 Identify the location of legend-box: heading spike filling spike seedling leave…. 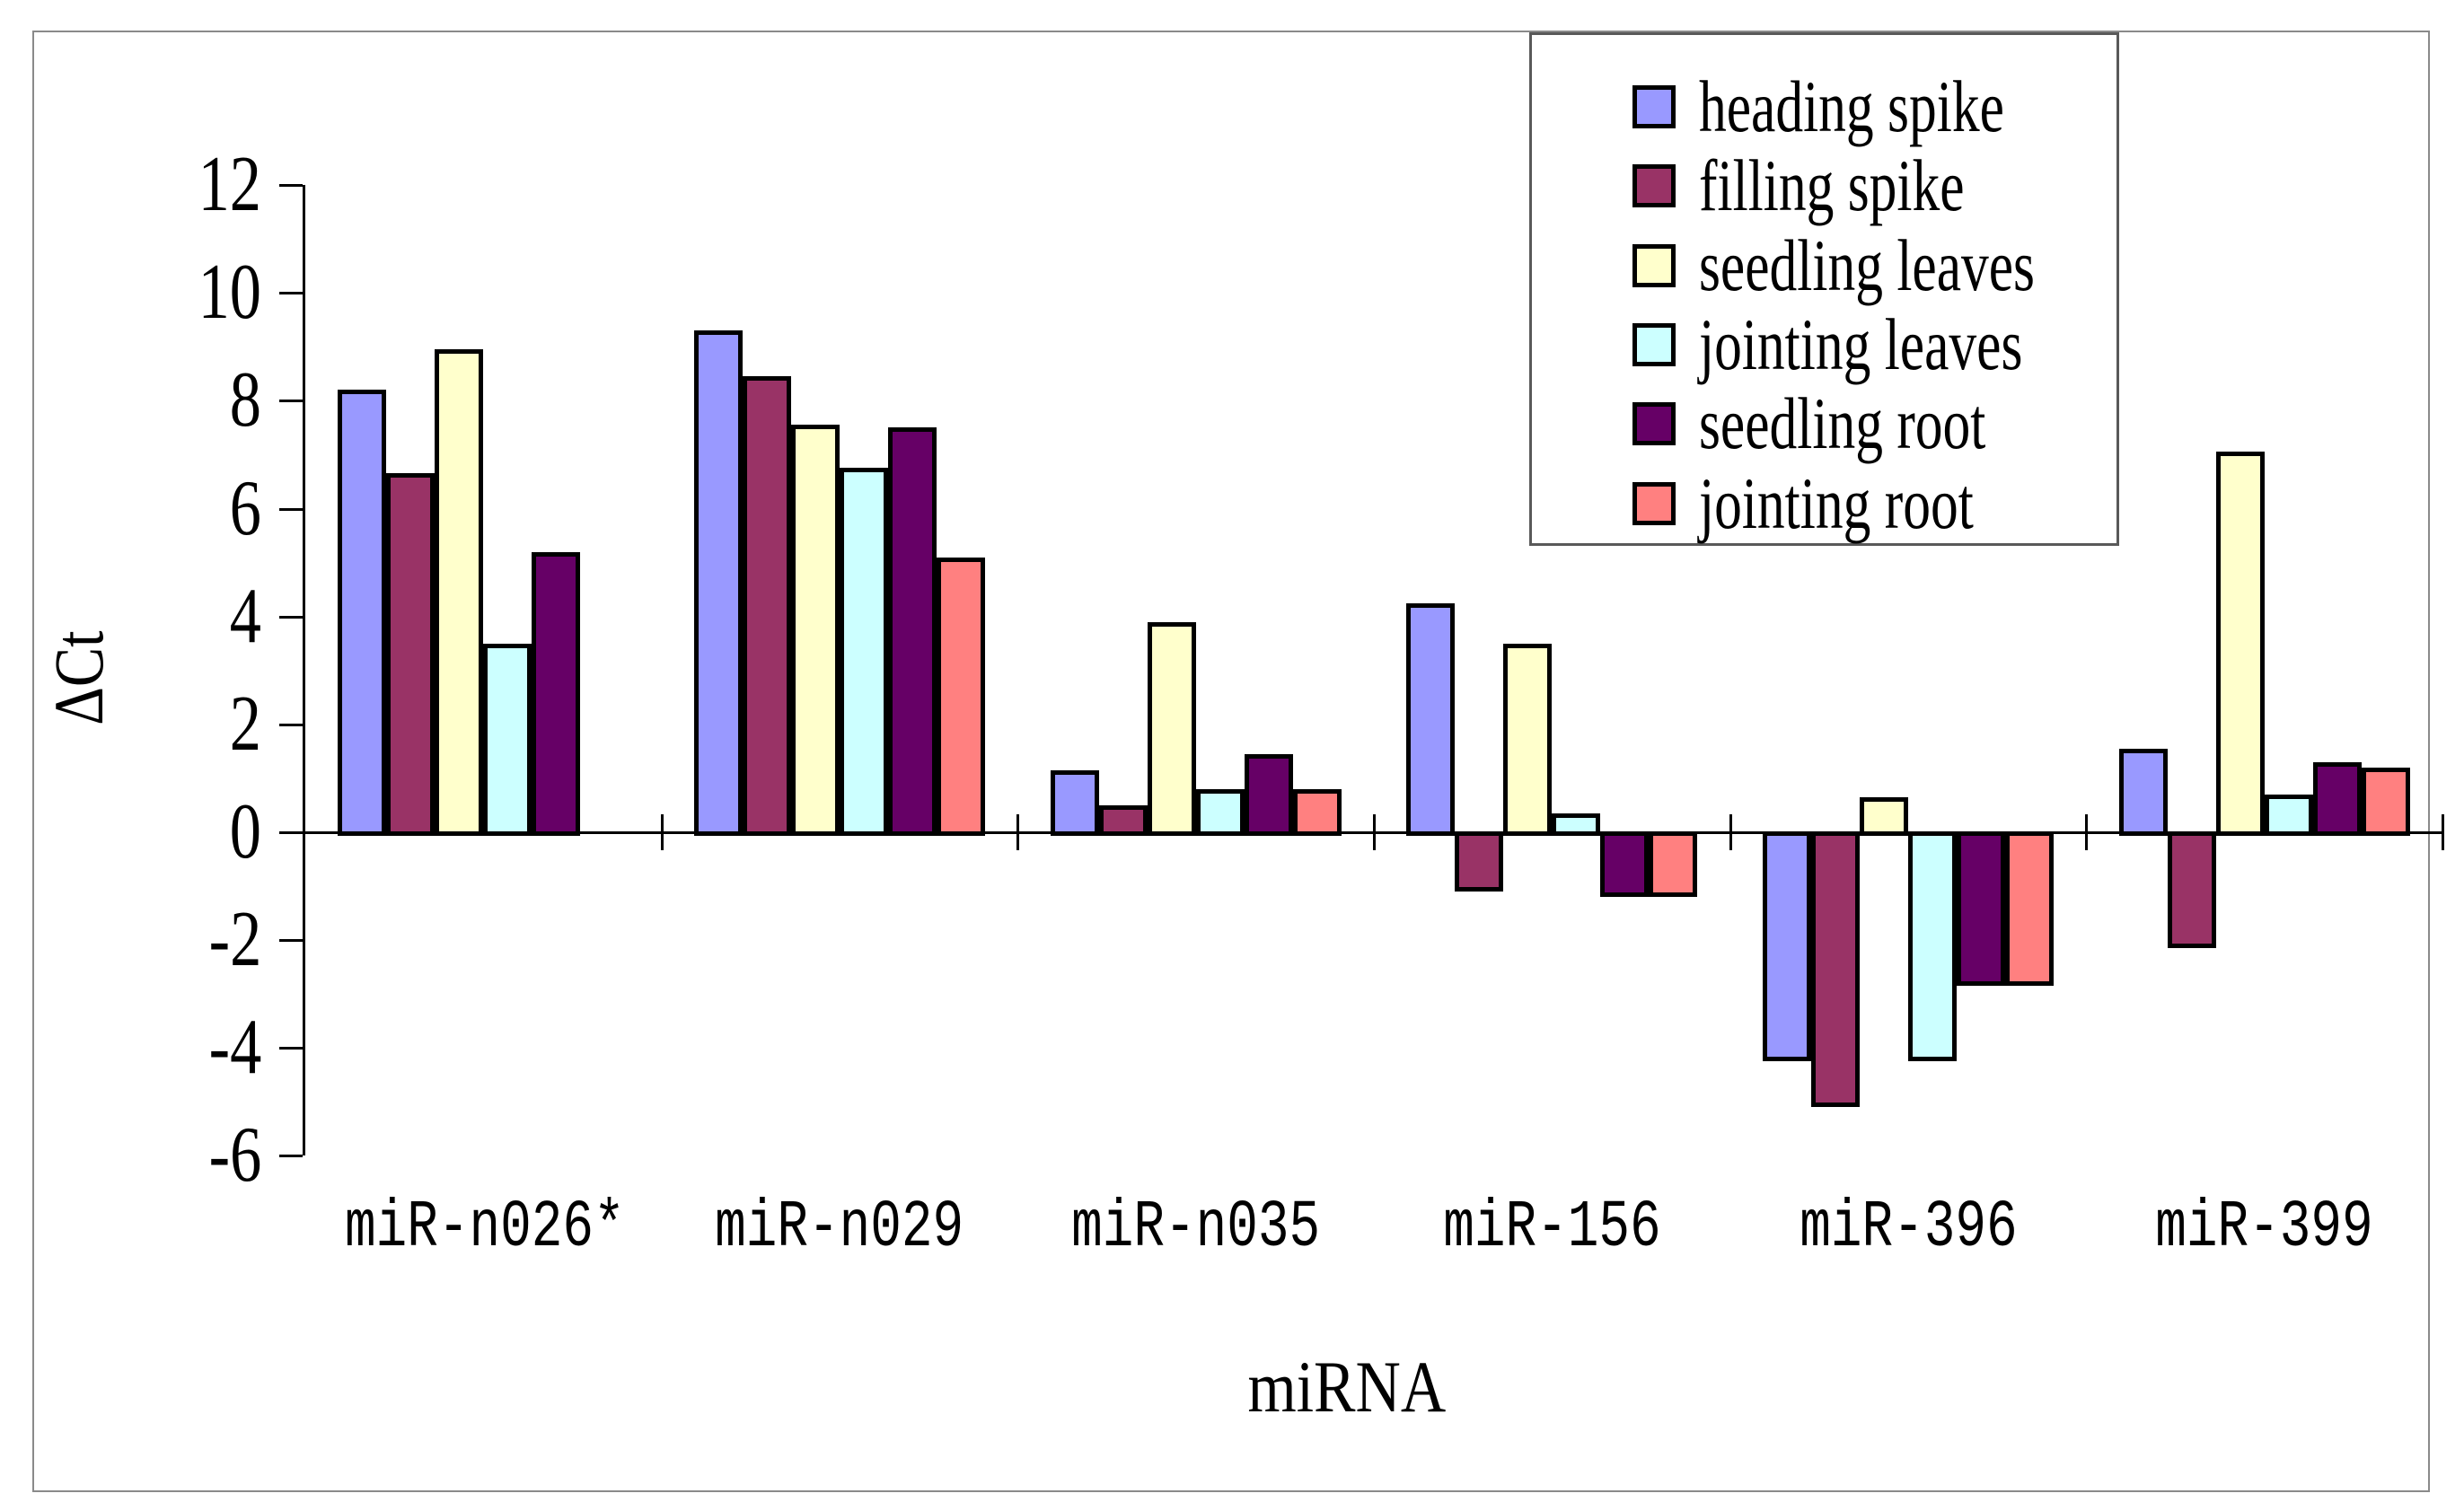
(1824, 289).